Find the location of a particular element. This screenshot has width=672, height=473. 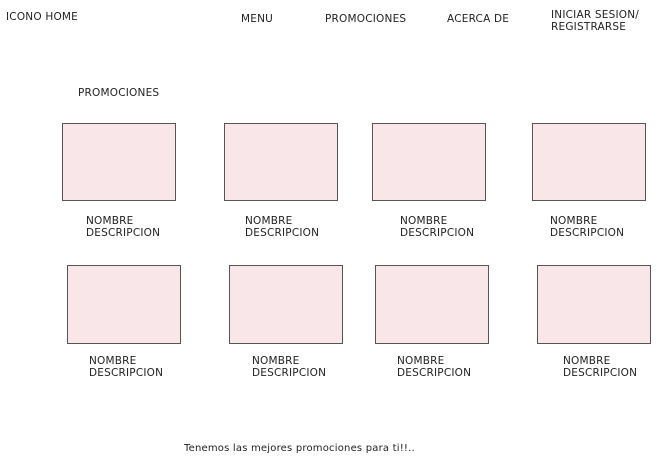

nav-login-register: INICIAR SESION/ REGISTRARSE is located at coordinates (595, 21).